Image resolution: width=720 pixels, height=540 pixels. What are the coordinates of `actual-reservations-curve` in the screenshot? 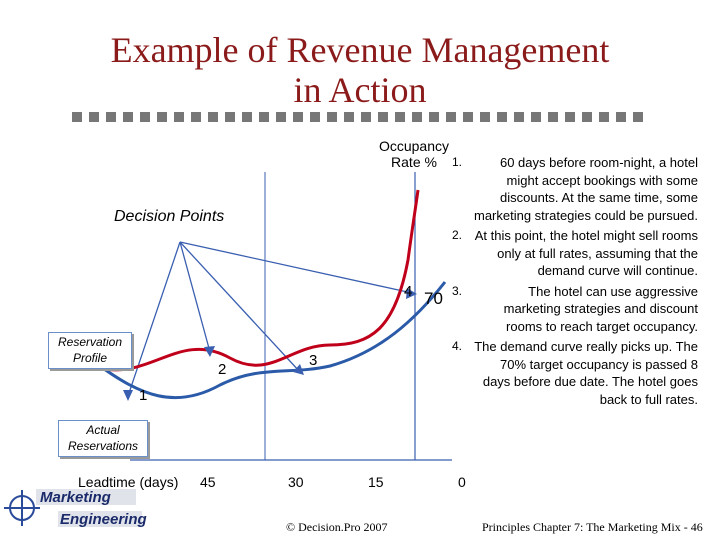 It's located at (273, 340).